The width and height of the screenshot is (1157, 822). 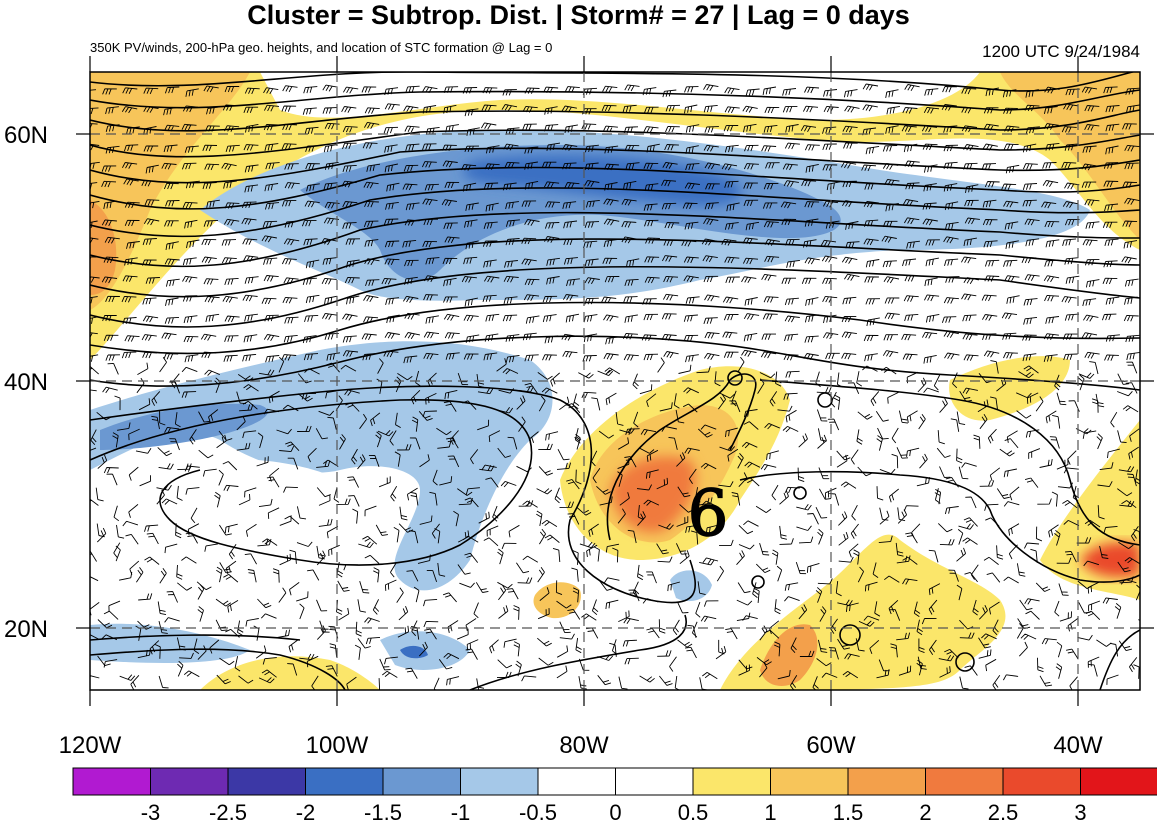 I want to click on contour-line, so click(x=615, y=212).